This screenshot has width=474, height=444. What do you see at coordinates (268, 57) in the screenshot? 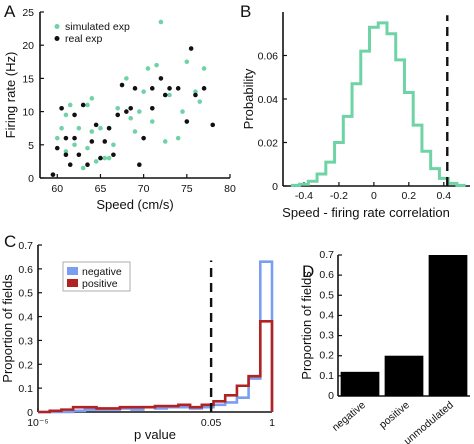
I see `y-tick-label: 0.06` at bounding box center [268, 57].